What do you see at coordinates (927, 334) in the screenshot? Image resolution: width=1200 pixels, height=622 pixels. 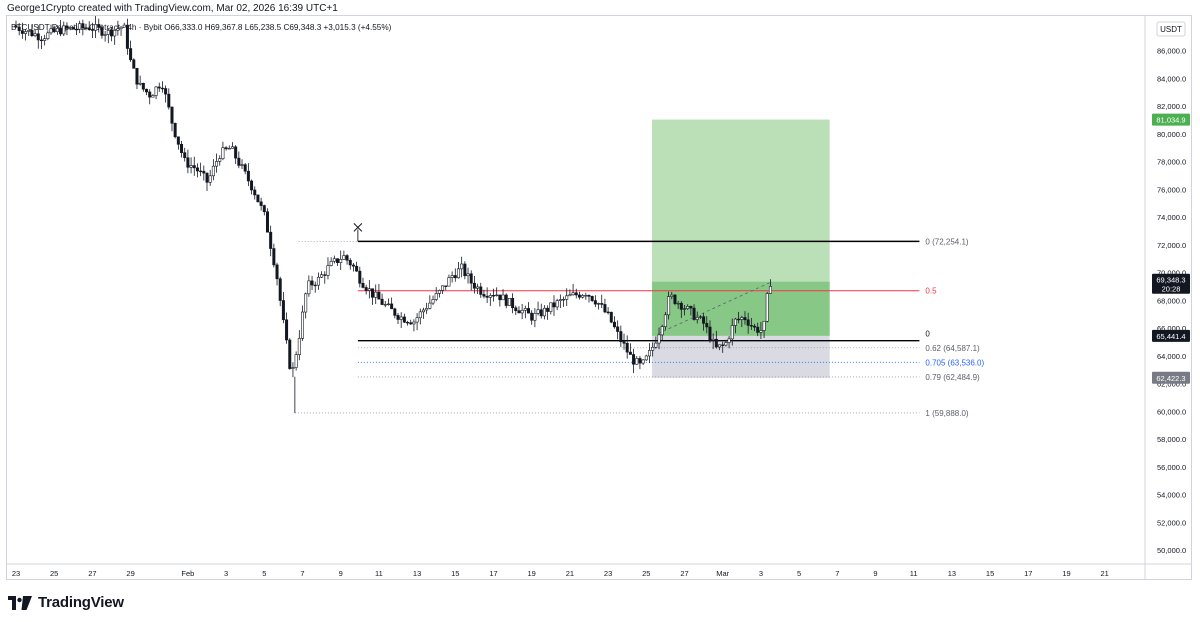 I see `range-bottom-label: 0` at bounding box center [927, 334].